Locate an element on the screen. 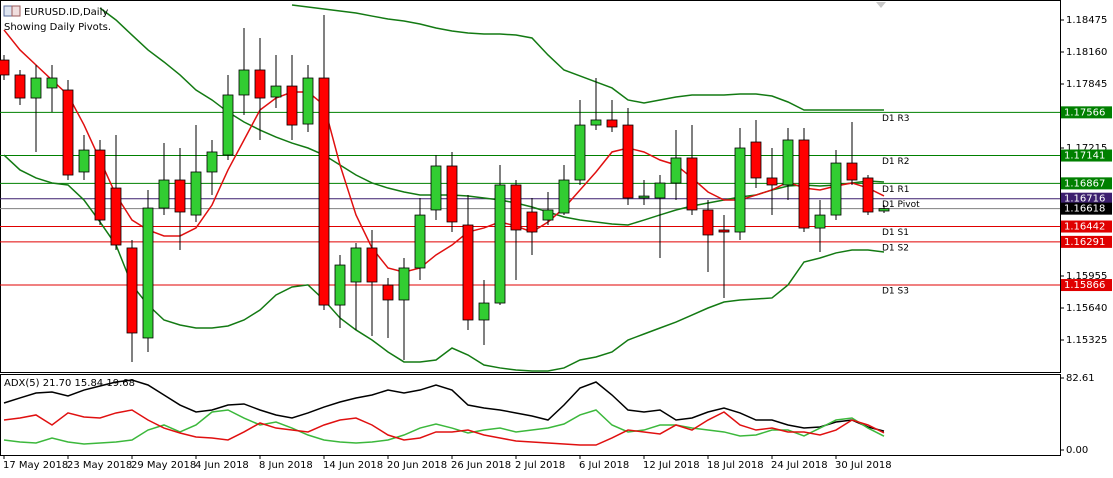 The image size is (1113, 478). price-box-label: 1.17566 is located at coordinates (1084, 112).